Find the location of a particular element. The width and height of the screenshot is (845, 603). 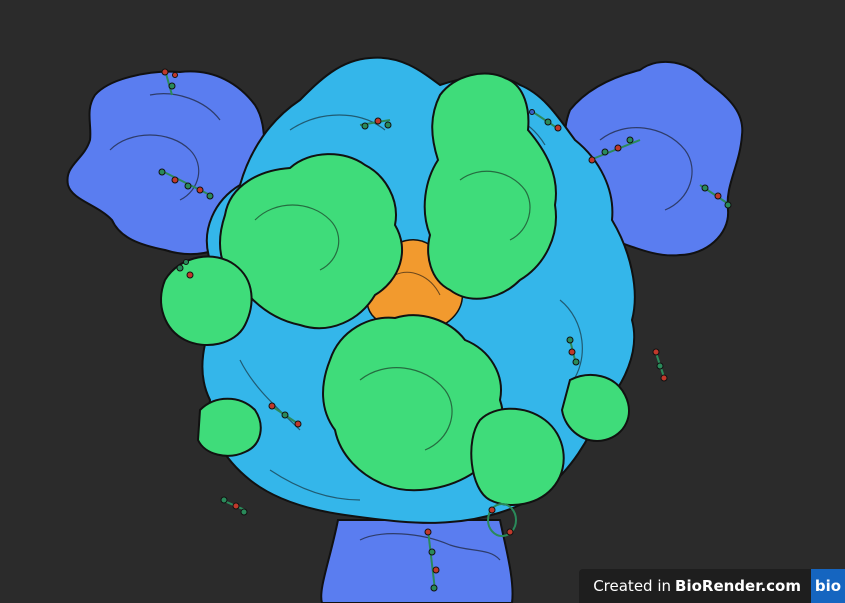

green-domain-upper-right is located at coordinates (490, 186).